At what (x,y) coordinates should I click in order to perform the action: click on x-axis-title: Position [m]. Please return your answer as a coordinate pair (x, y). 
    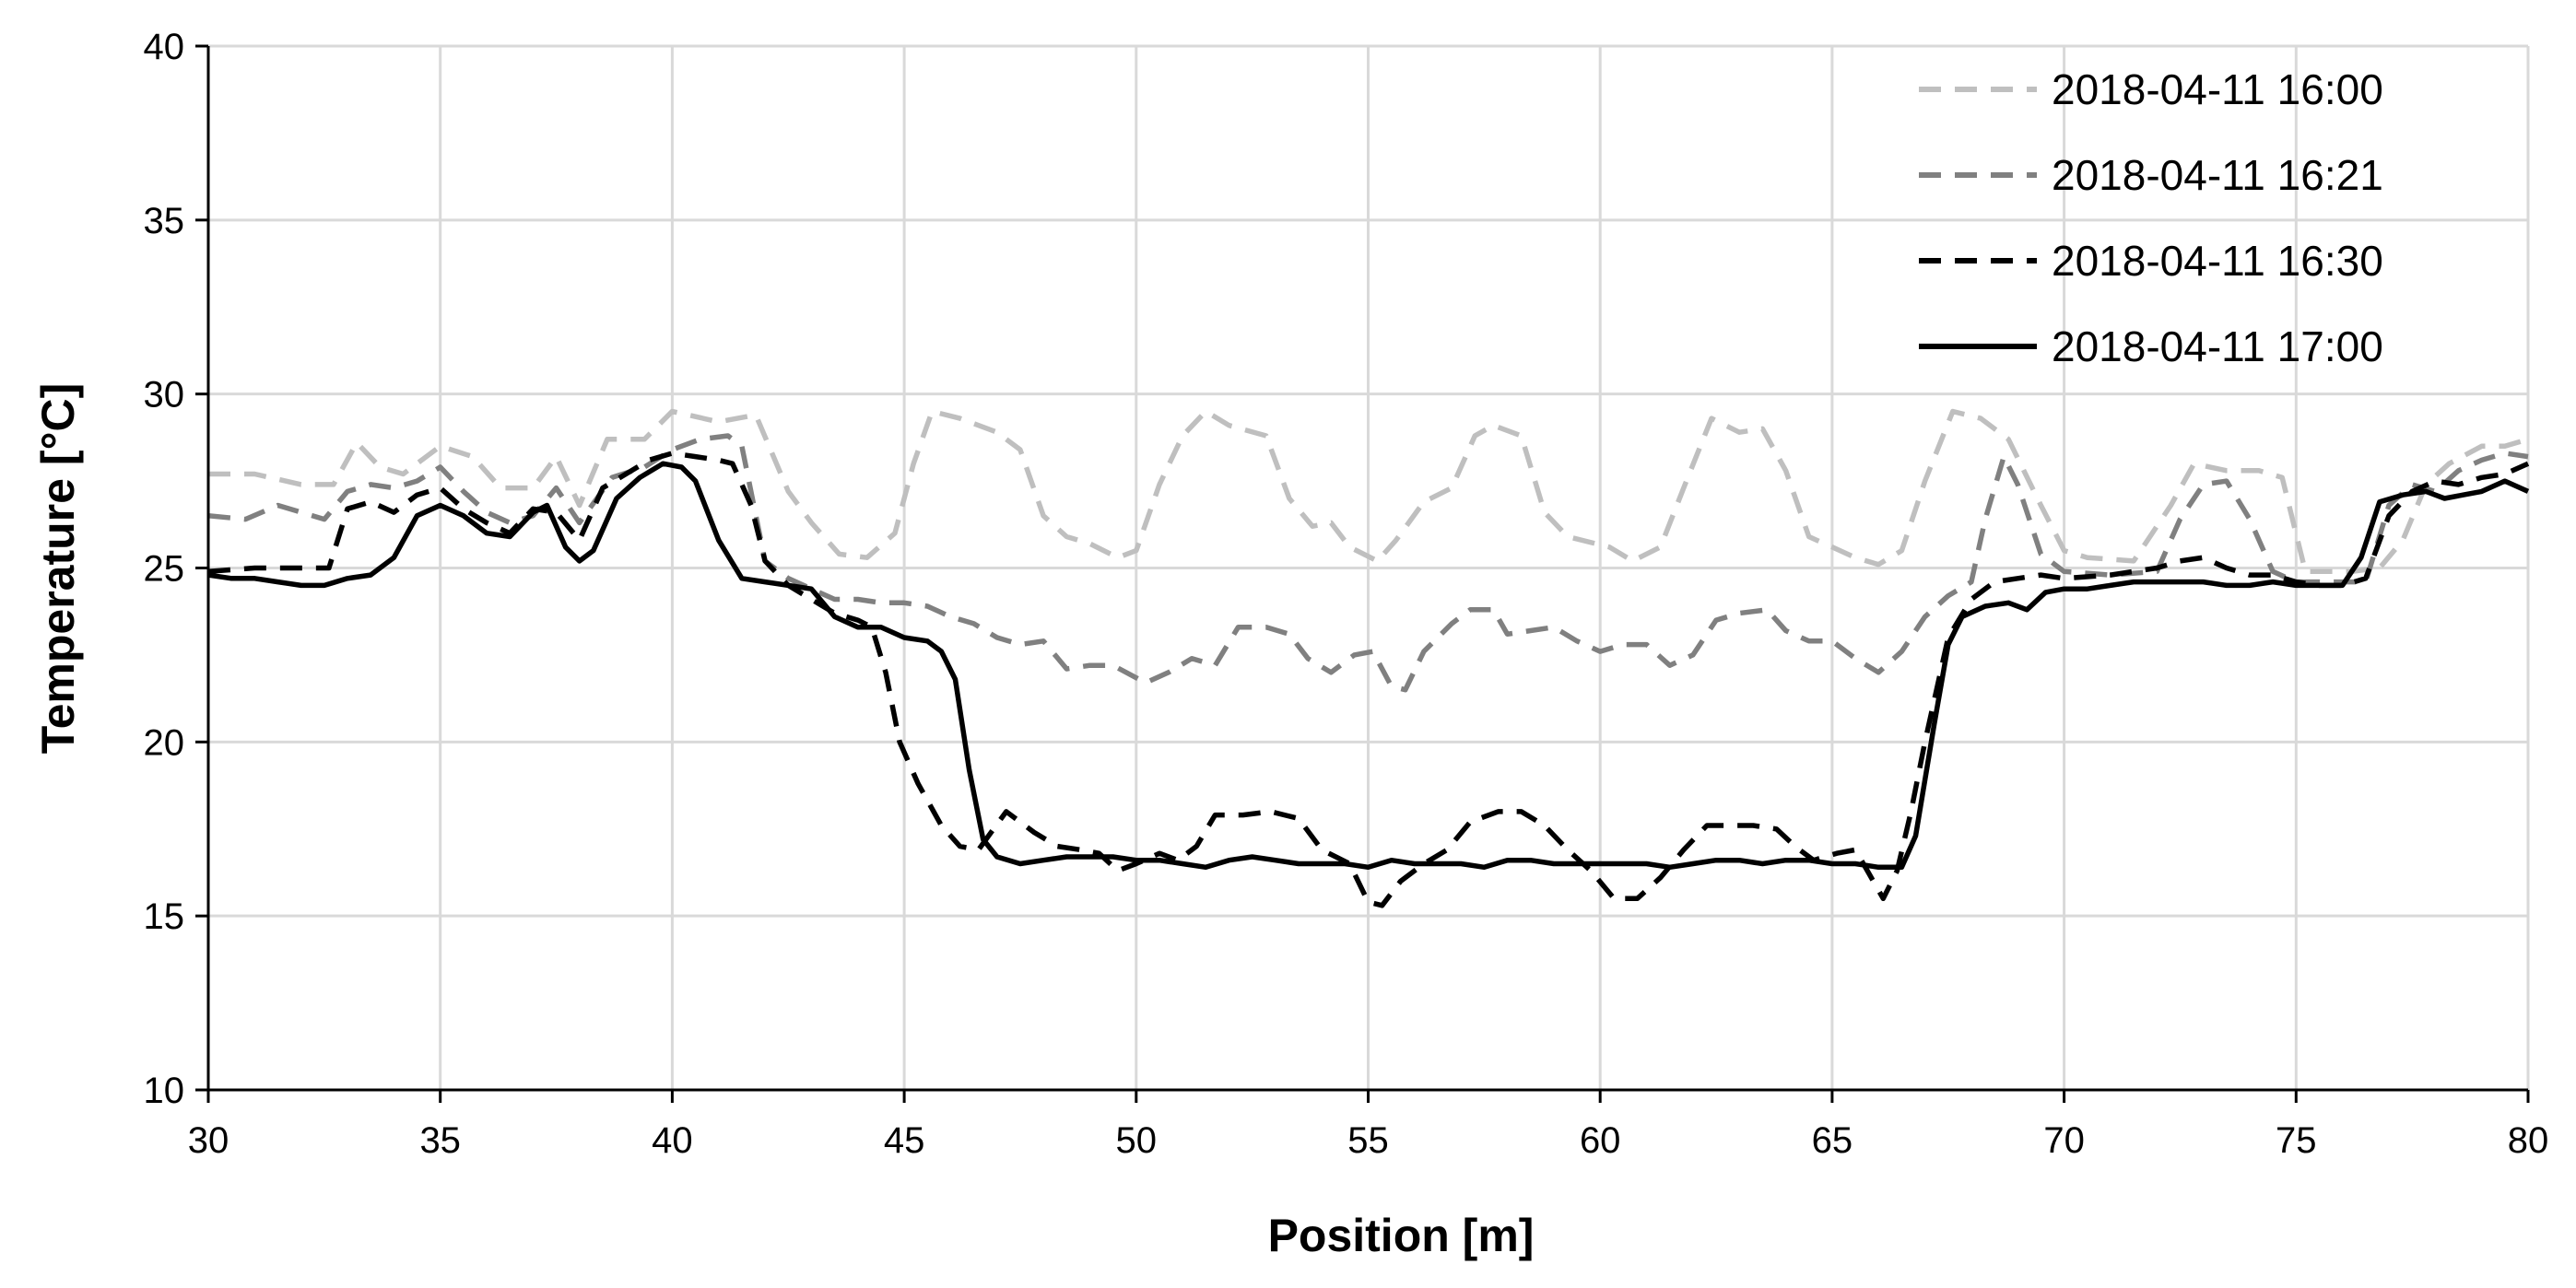
    Looking at the image, I should click on (1401, 1235).